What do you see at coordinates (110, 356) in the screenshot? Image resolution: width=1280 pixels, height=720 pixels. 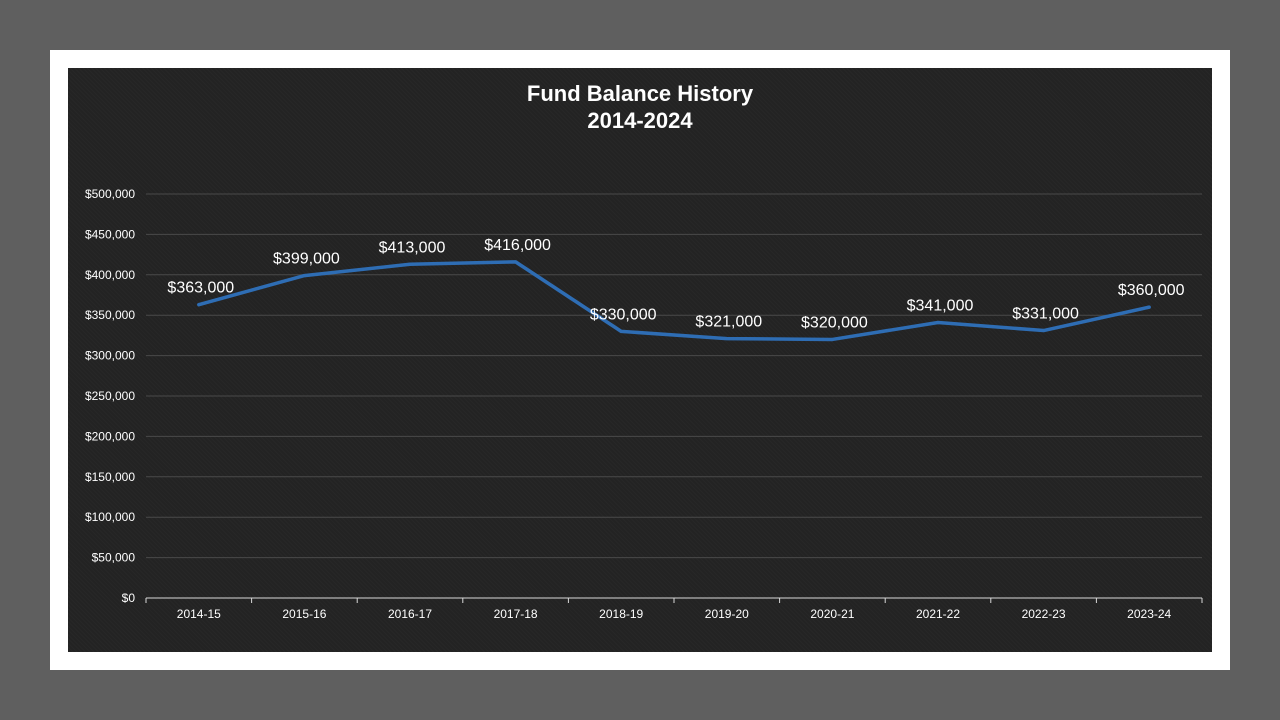 I see `y-tick-label: $300,000` at bounding box center [110, 356].